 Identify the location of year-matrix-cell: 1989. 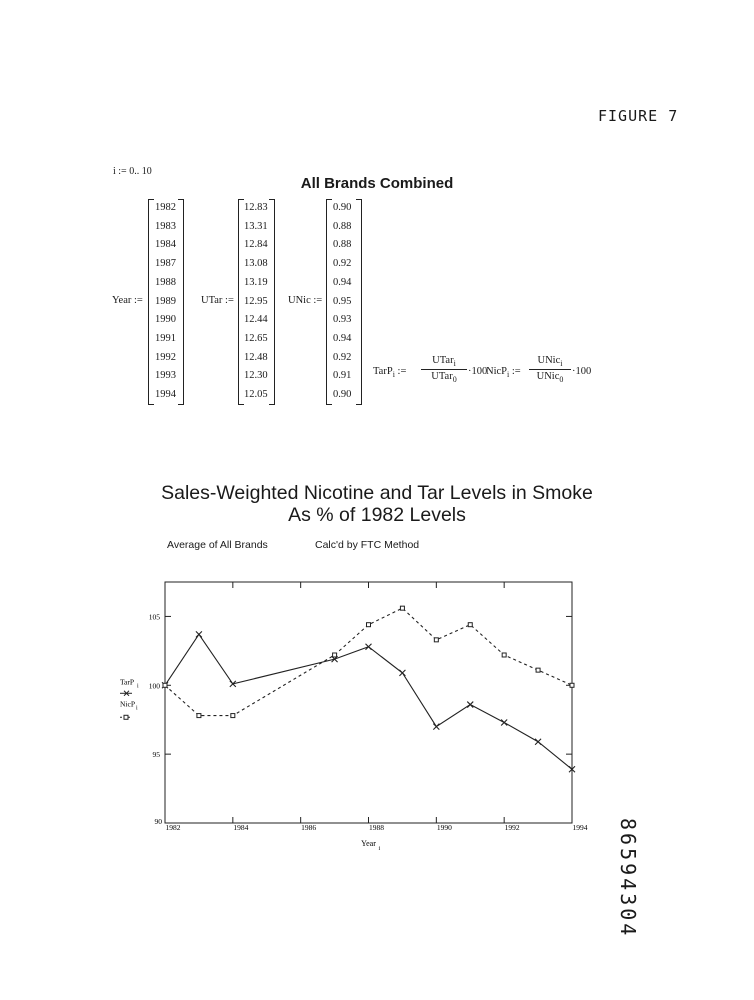
(165, 301).